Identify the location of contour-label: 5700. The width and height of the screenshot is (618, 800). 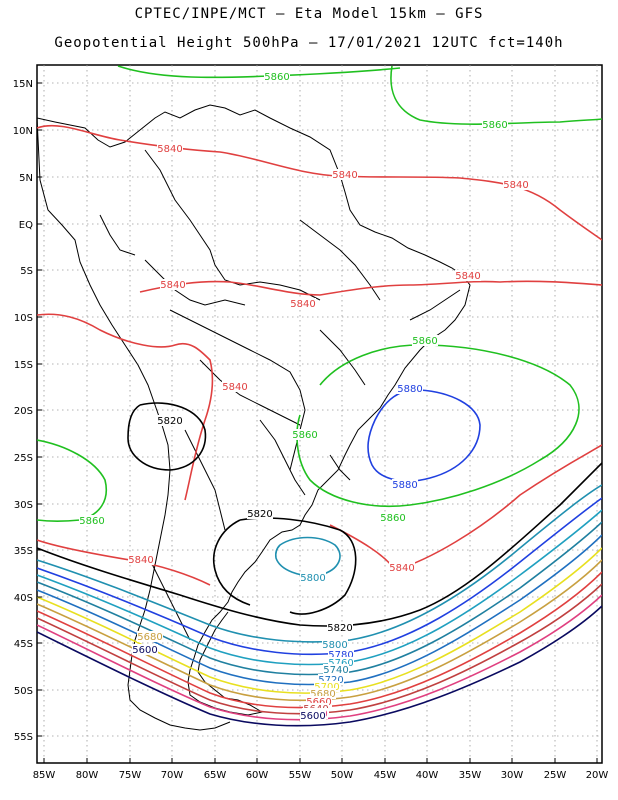
(326, 687).